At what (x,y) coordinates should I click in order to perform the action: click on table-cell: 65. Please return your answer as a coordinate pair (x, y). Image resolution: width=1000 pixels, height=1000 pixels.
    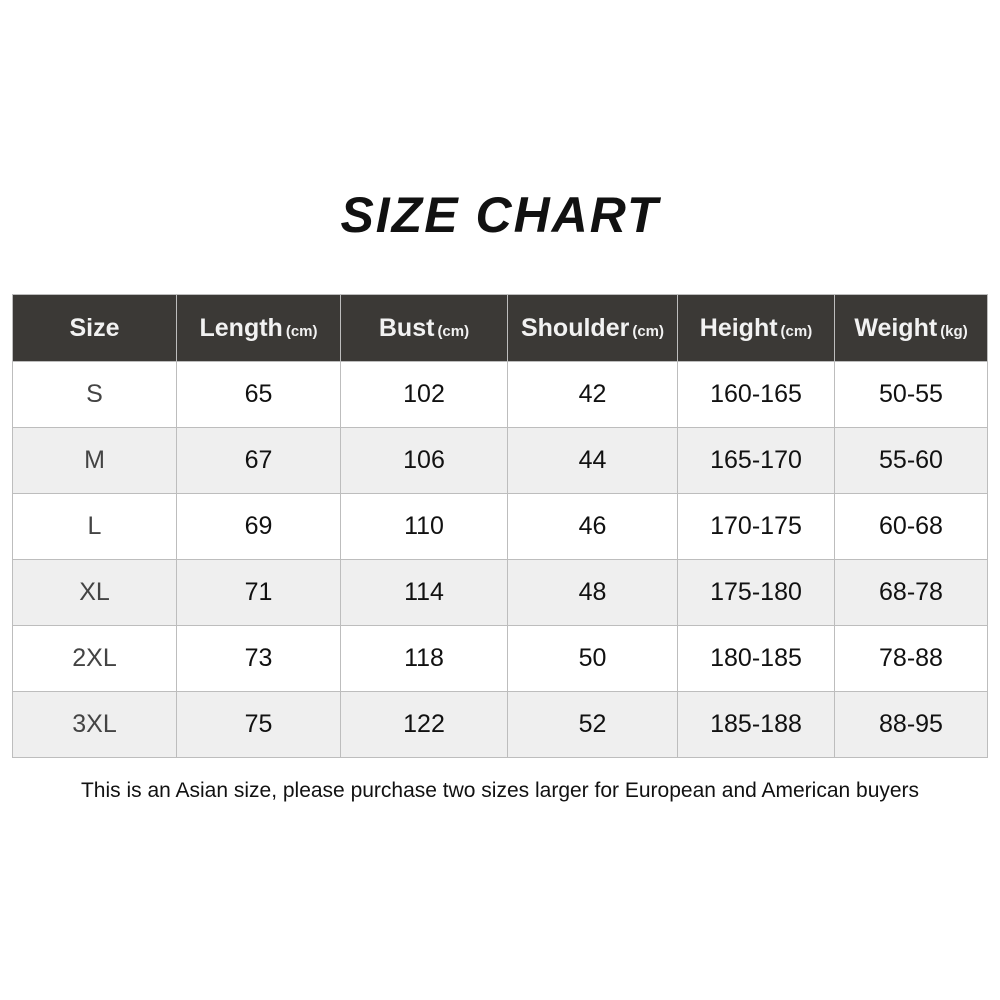
    Looking at the image, I should click on (258, 394).